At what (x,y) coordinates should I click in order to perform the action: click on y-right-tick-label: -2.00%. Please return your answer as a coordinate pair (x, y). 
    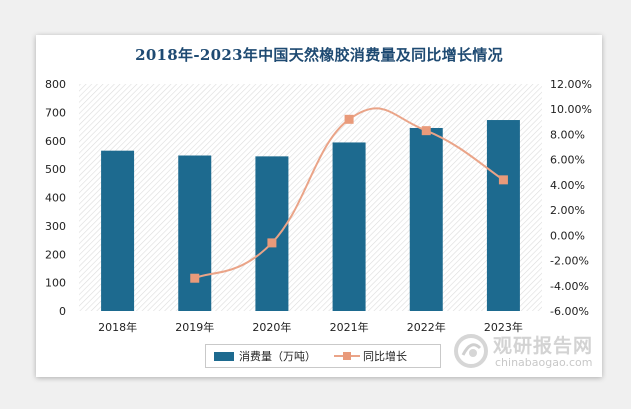
    Looking at the image, I should click on (569, 261).